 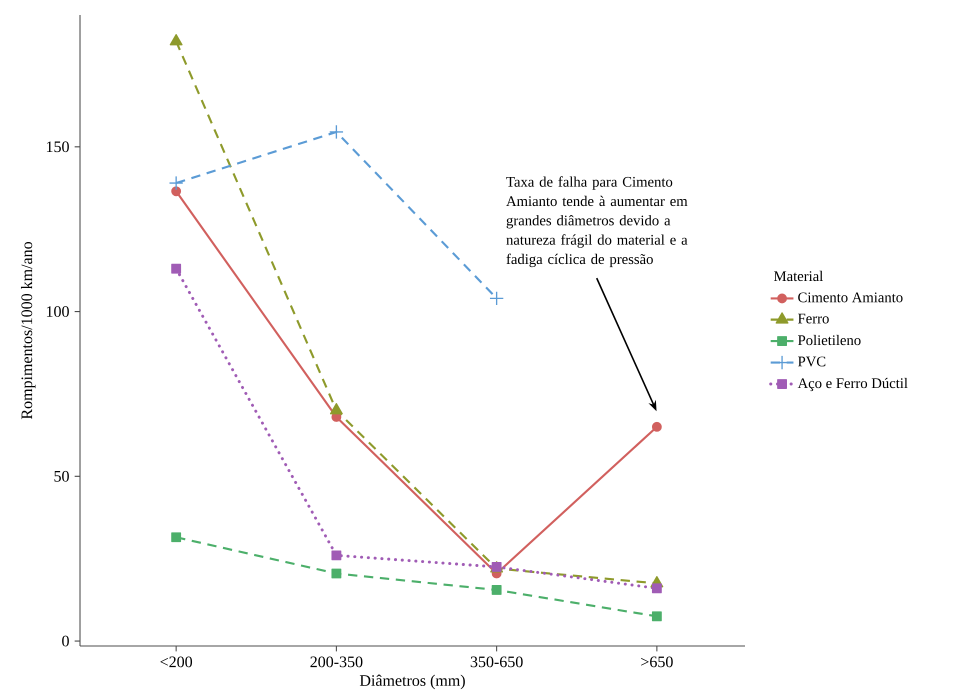 What do you see at coordinates (65, 641) in the screenshot?
I see `y-tick-label: 0` at bounding box center [65, 641].